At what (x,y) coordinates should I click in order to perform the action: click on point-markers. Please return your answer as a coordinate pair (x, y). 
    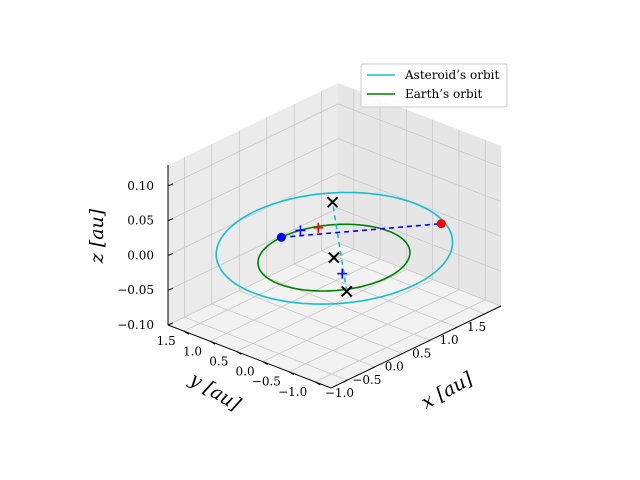
    Looking at the image, I should click on (361, 247).